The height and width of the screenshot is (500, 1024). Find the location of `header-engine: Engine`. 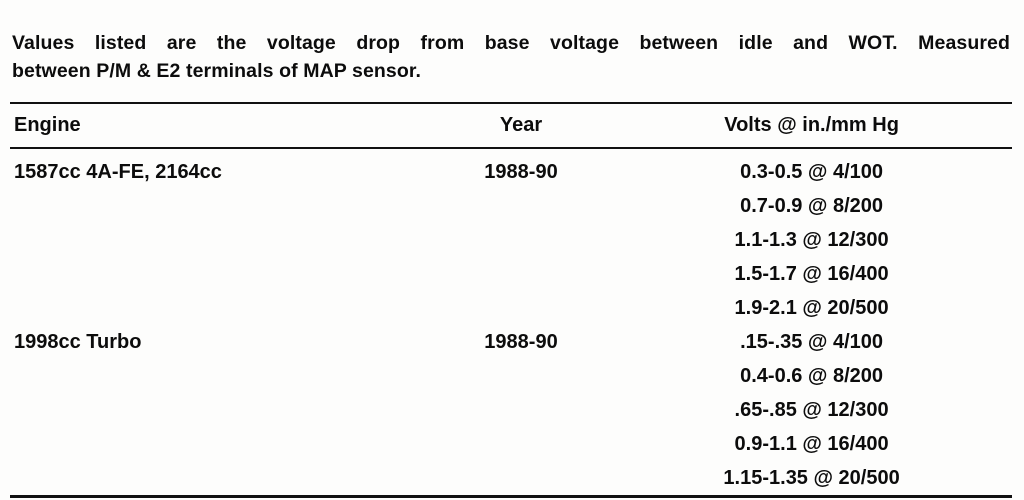

header-engine: Engine is located at coordinates (47, 125).